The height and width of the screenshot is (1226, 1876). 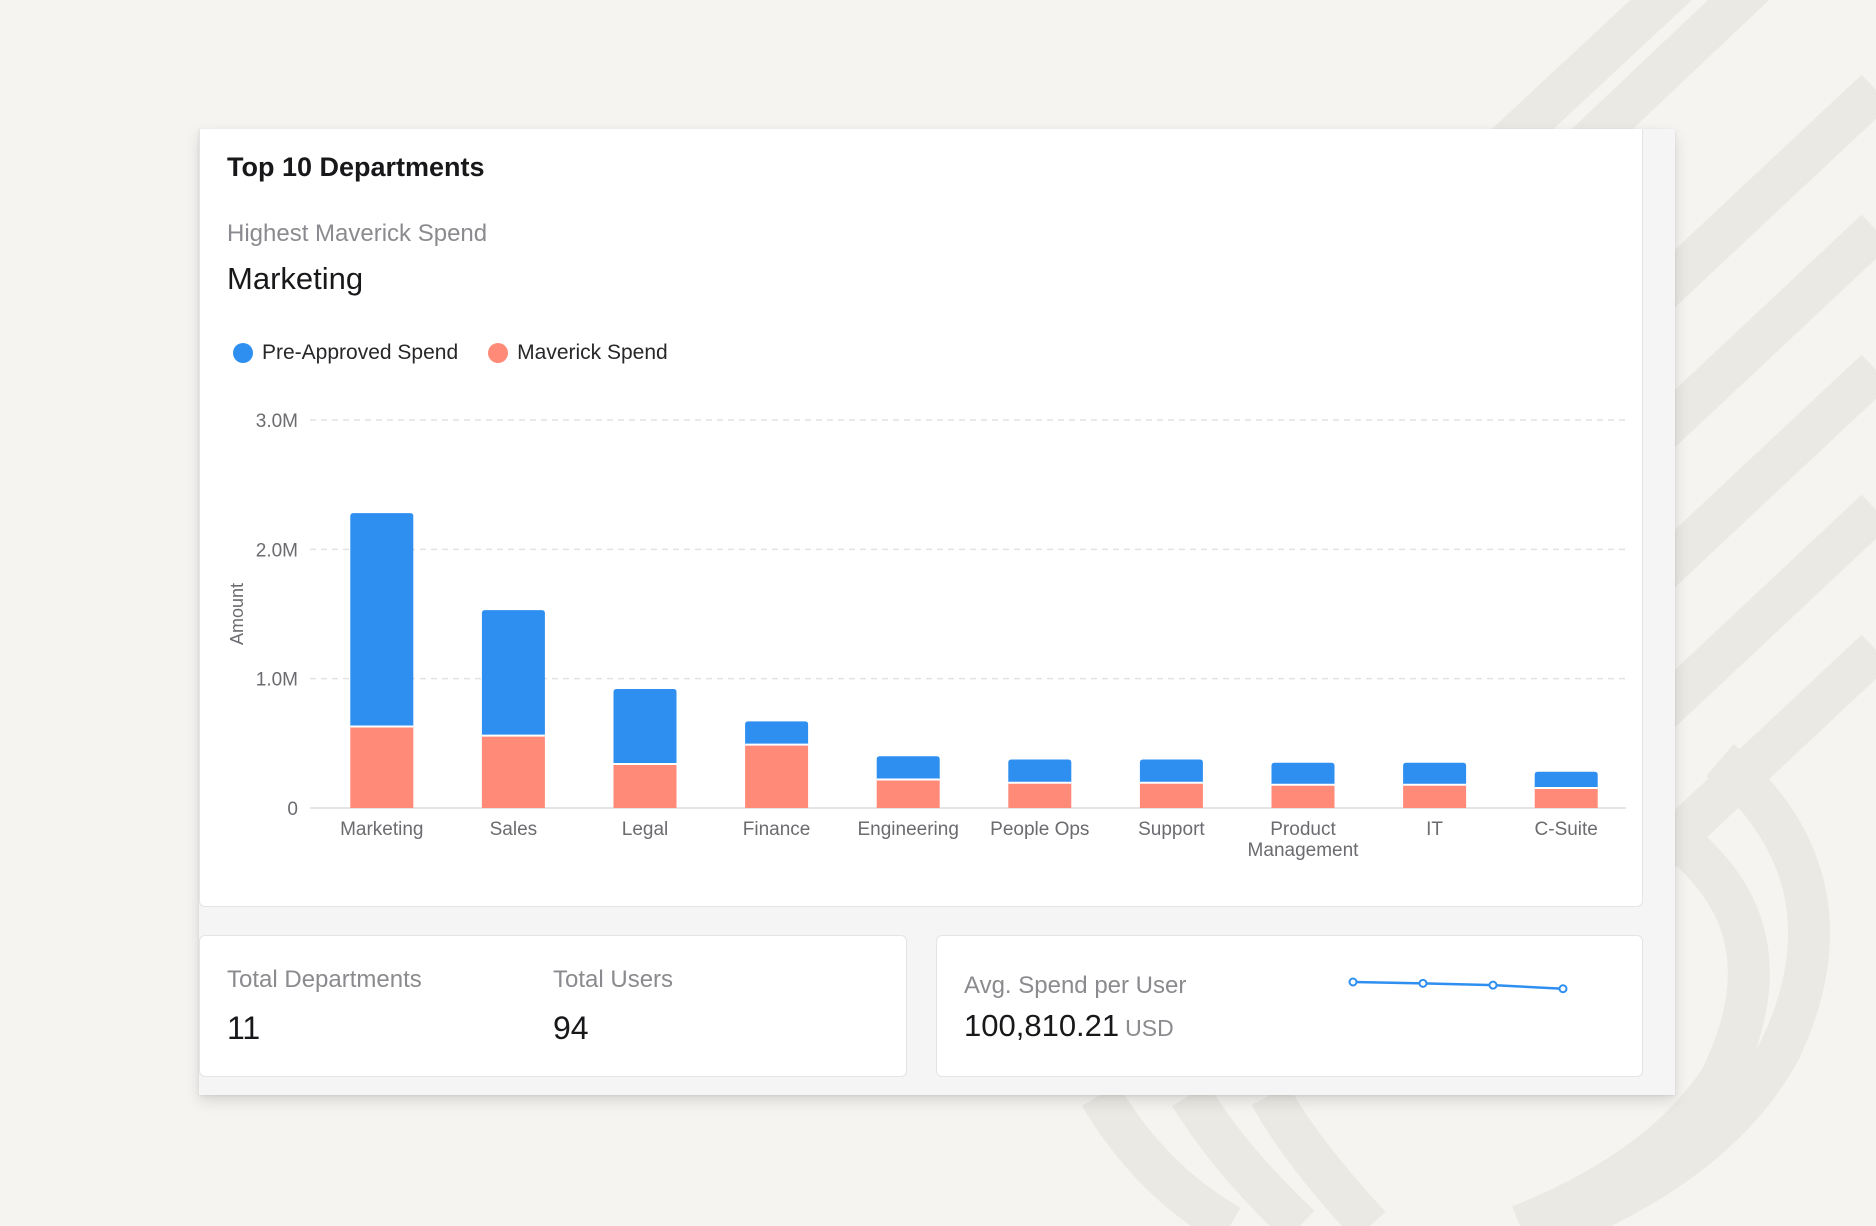 What do you see at coordinates (381, 829) in the screenshot?
I see `x-tick-label: Marketing` at bounding box center [381, 829].